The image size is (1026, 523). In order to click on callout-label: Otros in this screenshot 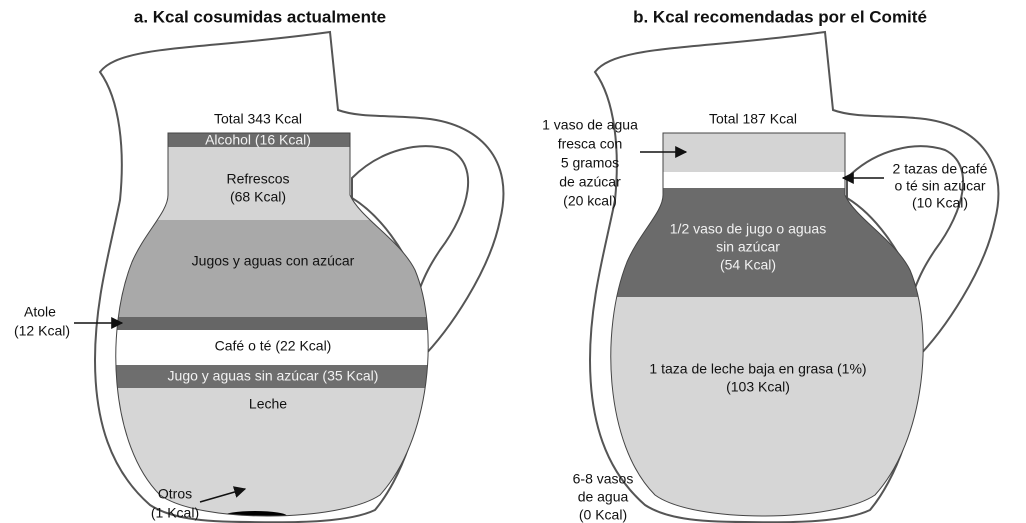, I will do `click(175, 494)`.